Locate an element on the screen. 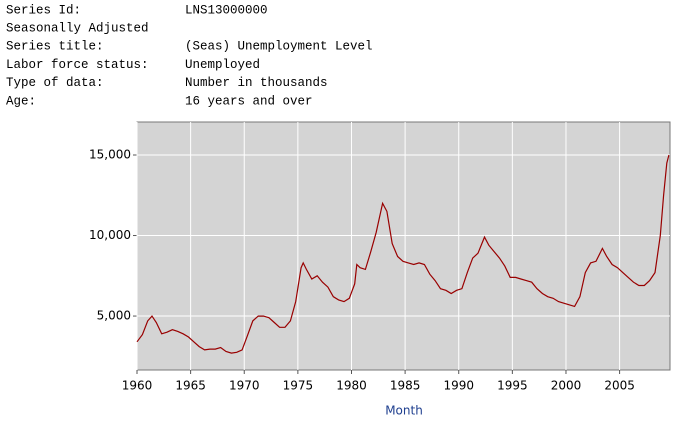 This screenshot has width=680, height=422. field-value: LNS13000000 is located at coordinates (226, 10).